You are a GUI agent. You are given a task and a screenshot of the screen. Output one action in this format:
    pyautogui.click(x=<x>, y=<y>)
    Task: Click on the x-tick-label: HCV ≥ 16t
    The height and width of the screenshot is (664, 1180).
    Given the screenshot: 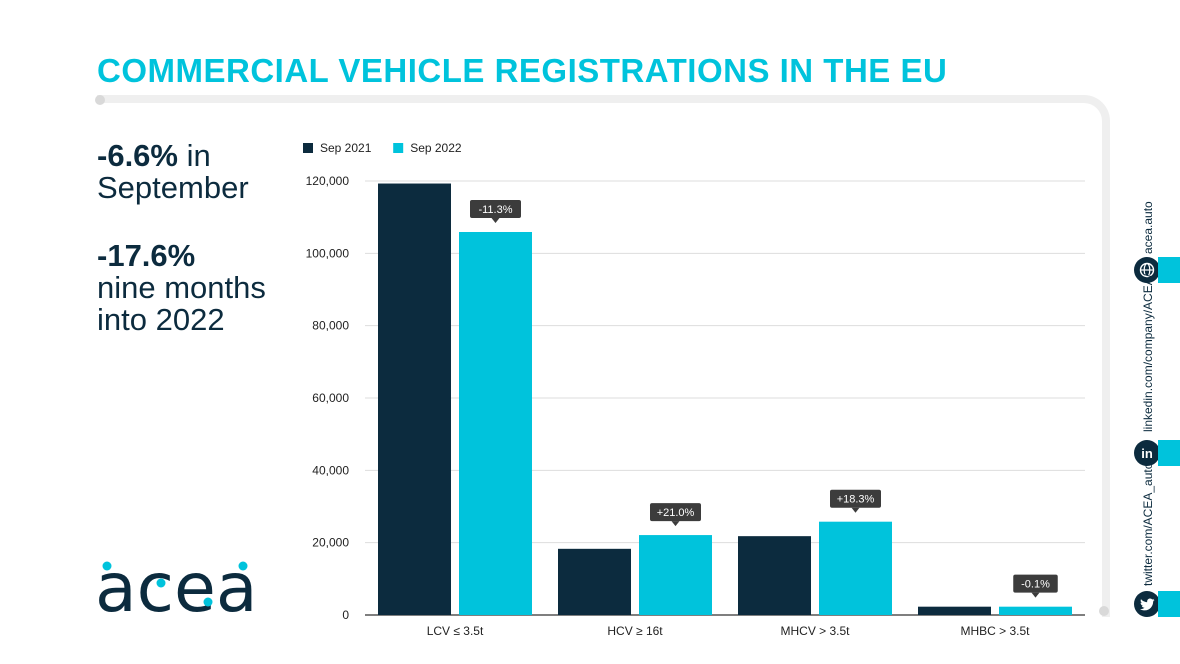 What is the action you would take?
    pyautogui.click(x=635, y=629)
    